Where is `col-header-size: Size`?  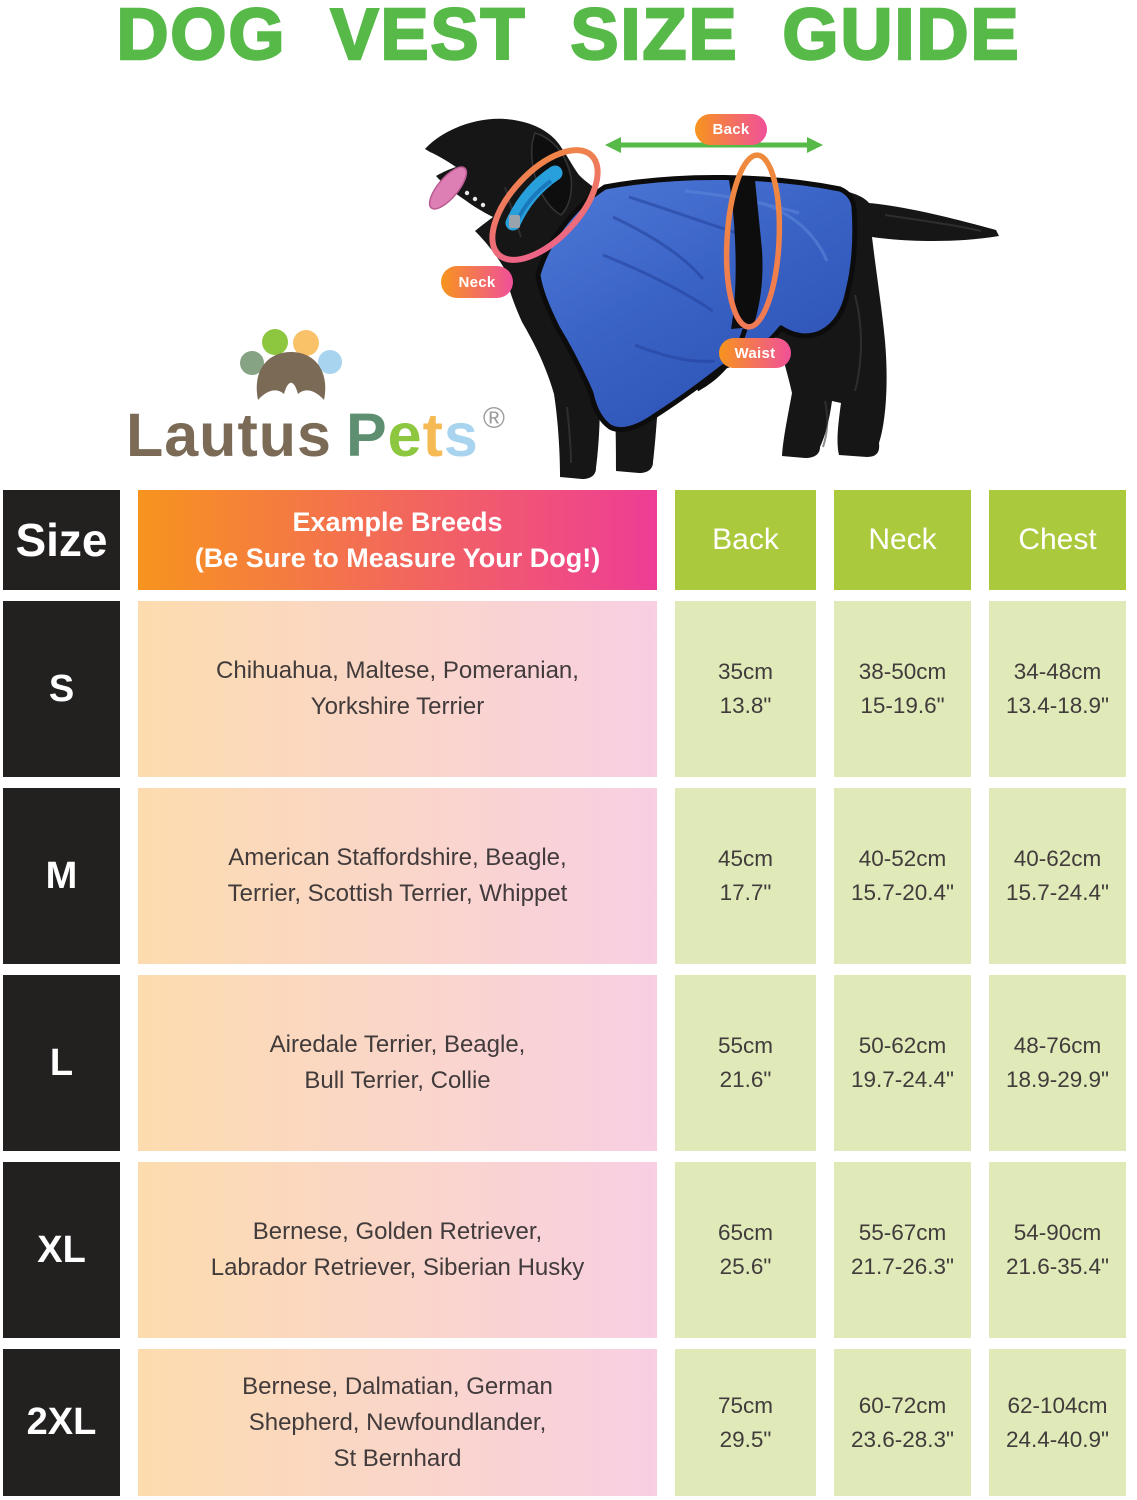 col-header-size: Size is located at coordinates (61, 540).